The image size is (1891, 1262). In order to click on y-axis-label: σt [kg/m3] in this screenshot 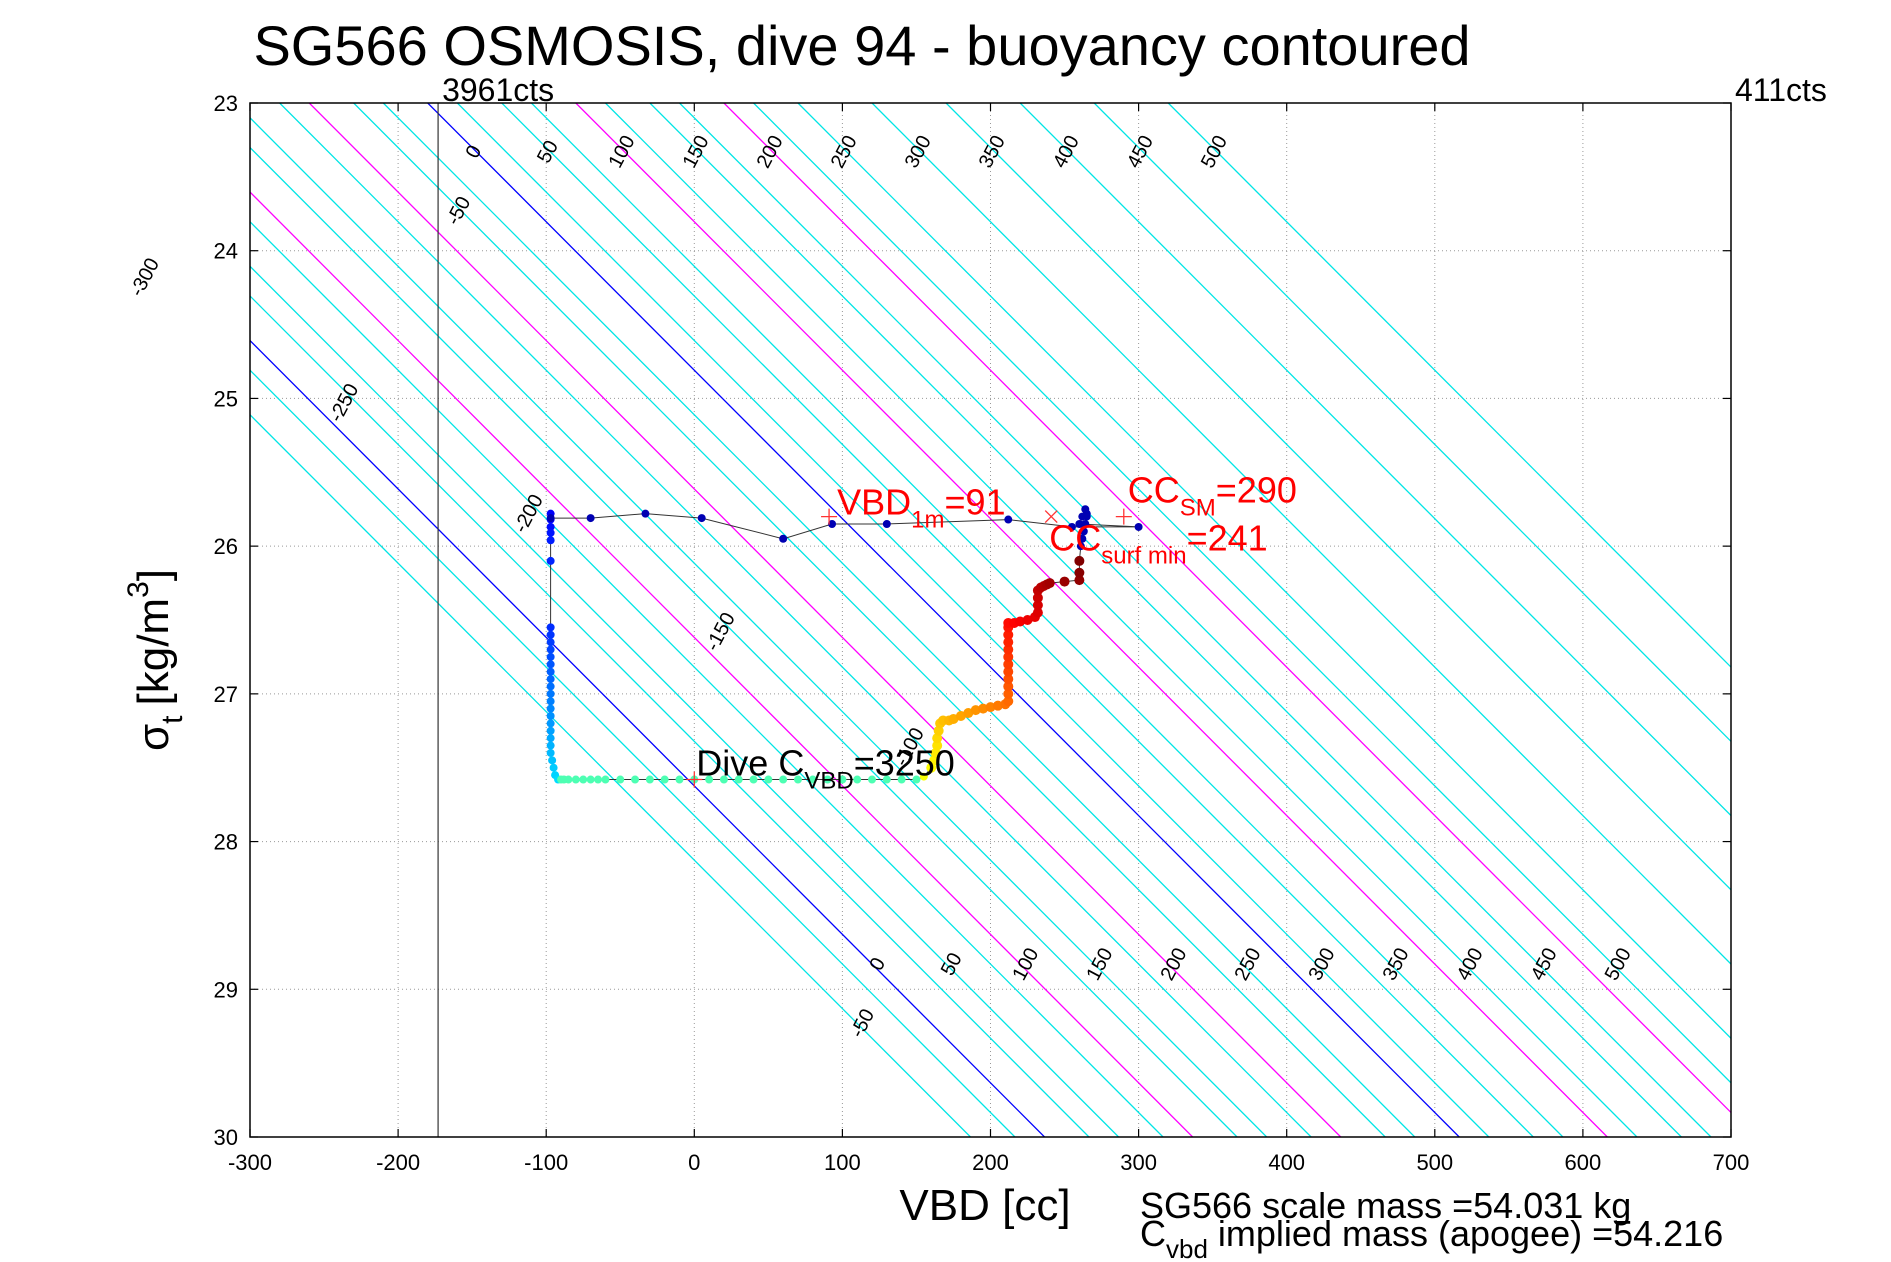, I will do `click(155, 660)`.